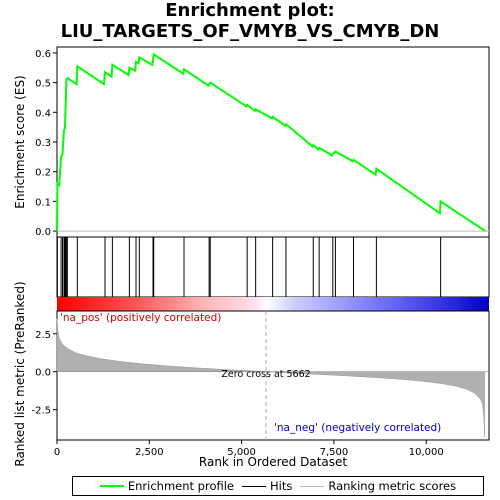  Describe the element at coordinates (43, 143) in the screenshot. I see `es-y-tick-label: 0.3` at that location.